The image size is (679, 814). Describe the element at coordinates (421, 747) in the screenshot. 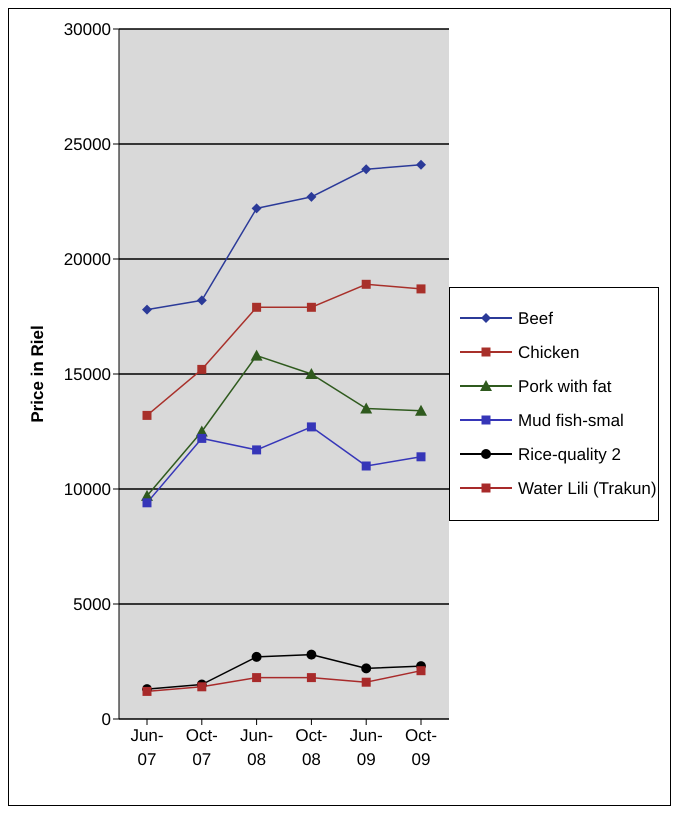

I see `x-tick-label: Oct-09` at that location.